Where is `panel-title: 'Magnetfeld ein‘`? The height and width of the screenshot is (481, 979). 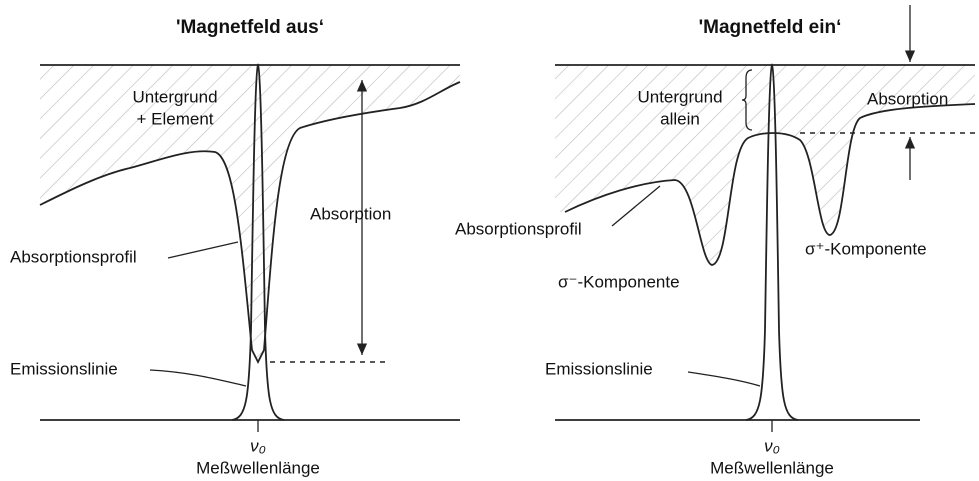
panel-title: 'Magnetfeld ein‘ is located at coordinates (770, 27).